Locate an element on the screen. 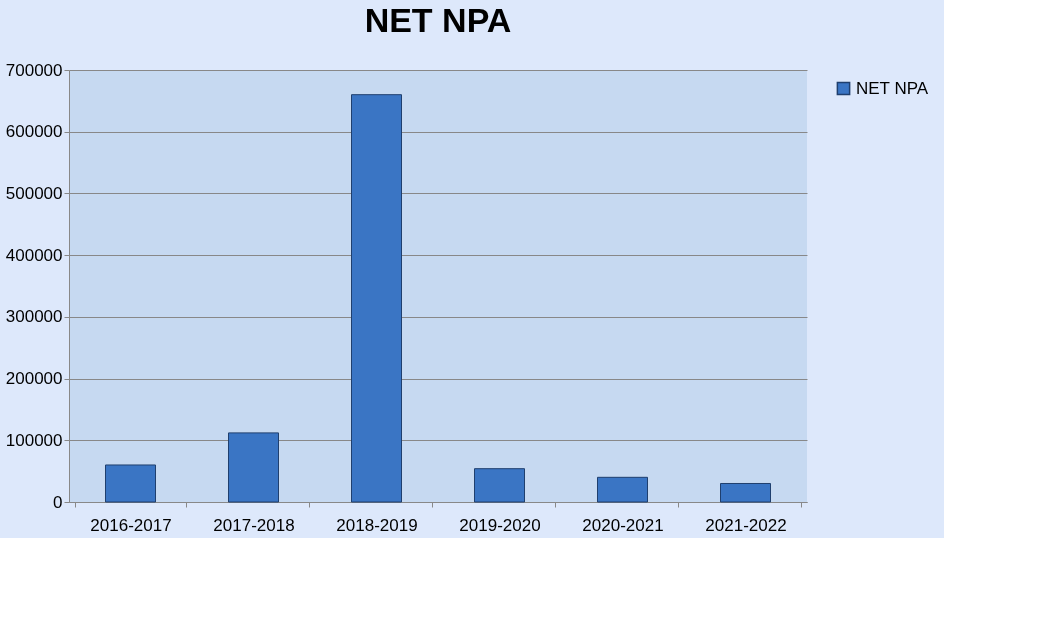 This screenshot has width=1050, height=617. x-tick-label: 2016-2017 is located at coordinates (131, 525).